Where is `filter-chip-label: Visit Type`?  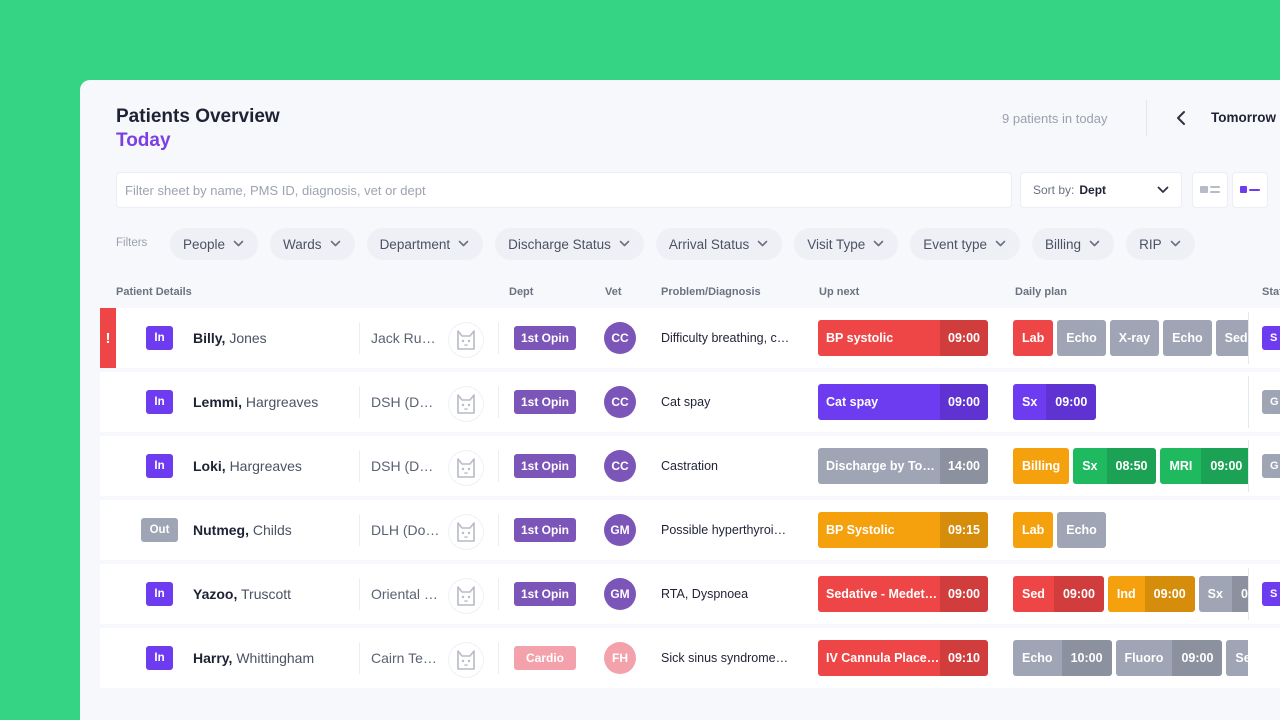
filter-chip-label: Visit Type is located at coordinates (836, 244).